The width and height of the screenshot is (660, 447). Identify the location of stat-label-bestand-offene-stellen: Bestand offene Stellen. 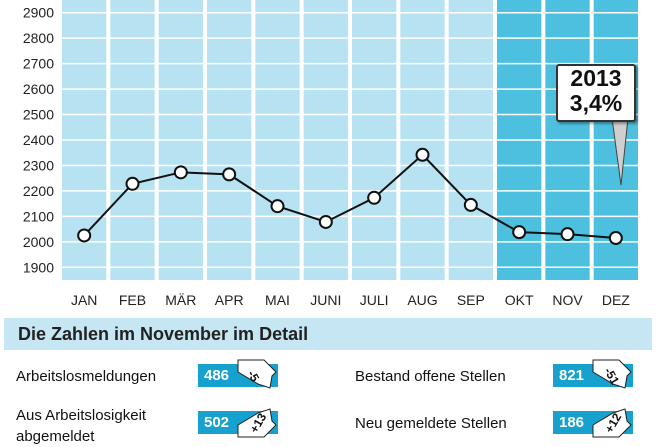
(430, 376).